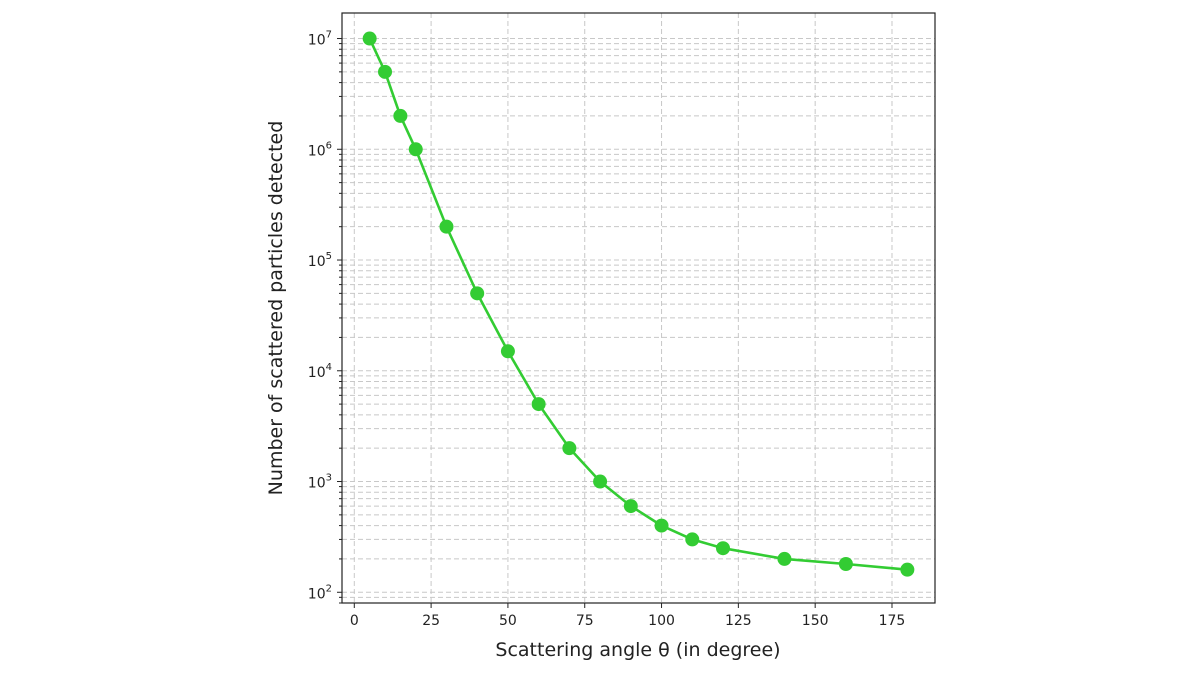 This screenshot has height=675, width=1200. I want to click on y-tick-label: 10², so click(320, 592).